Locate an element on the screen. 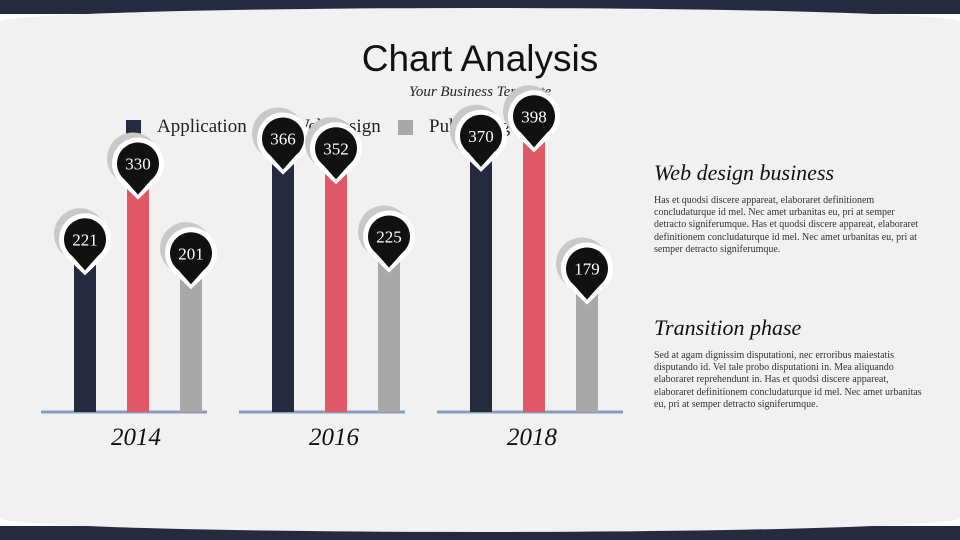 This screenshot has height=540, width=960. bar-web-design-2014 is located at coordinates (138, 297).